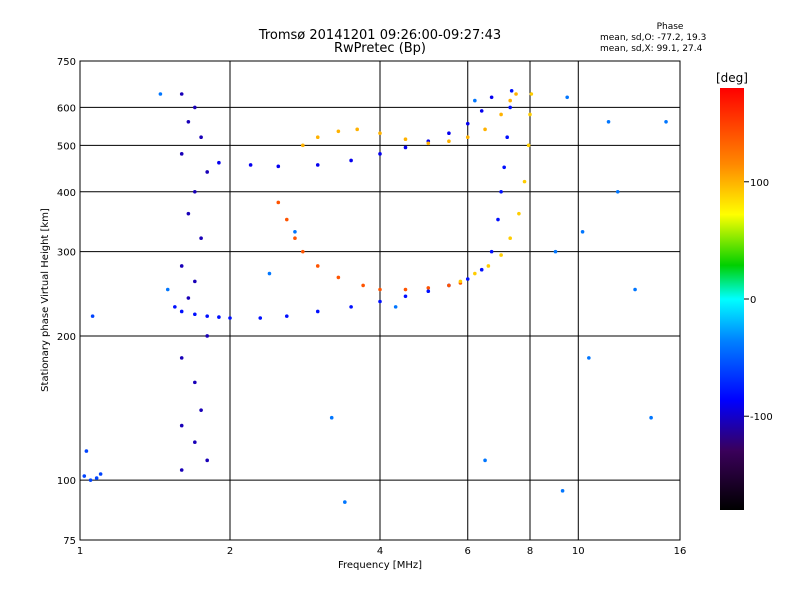  What do you see at coordinates (66, 481) in the screenshot?
I see `y-tick-label: 100` at bounding box center [66, 481].